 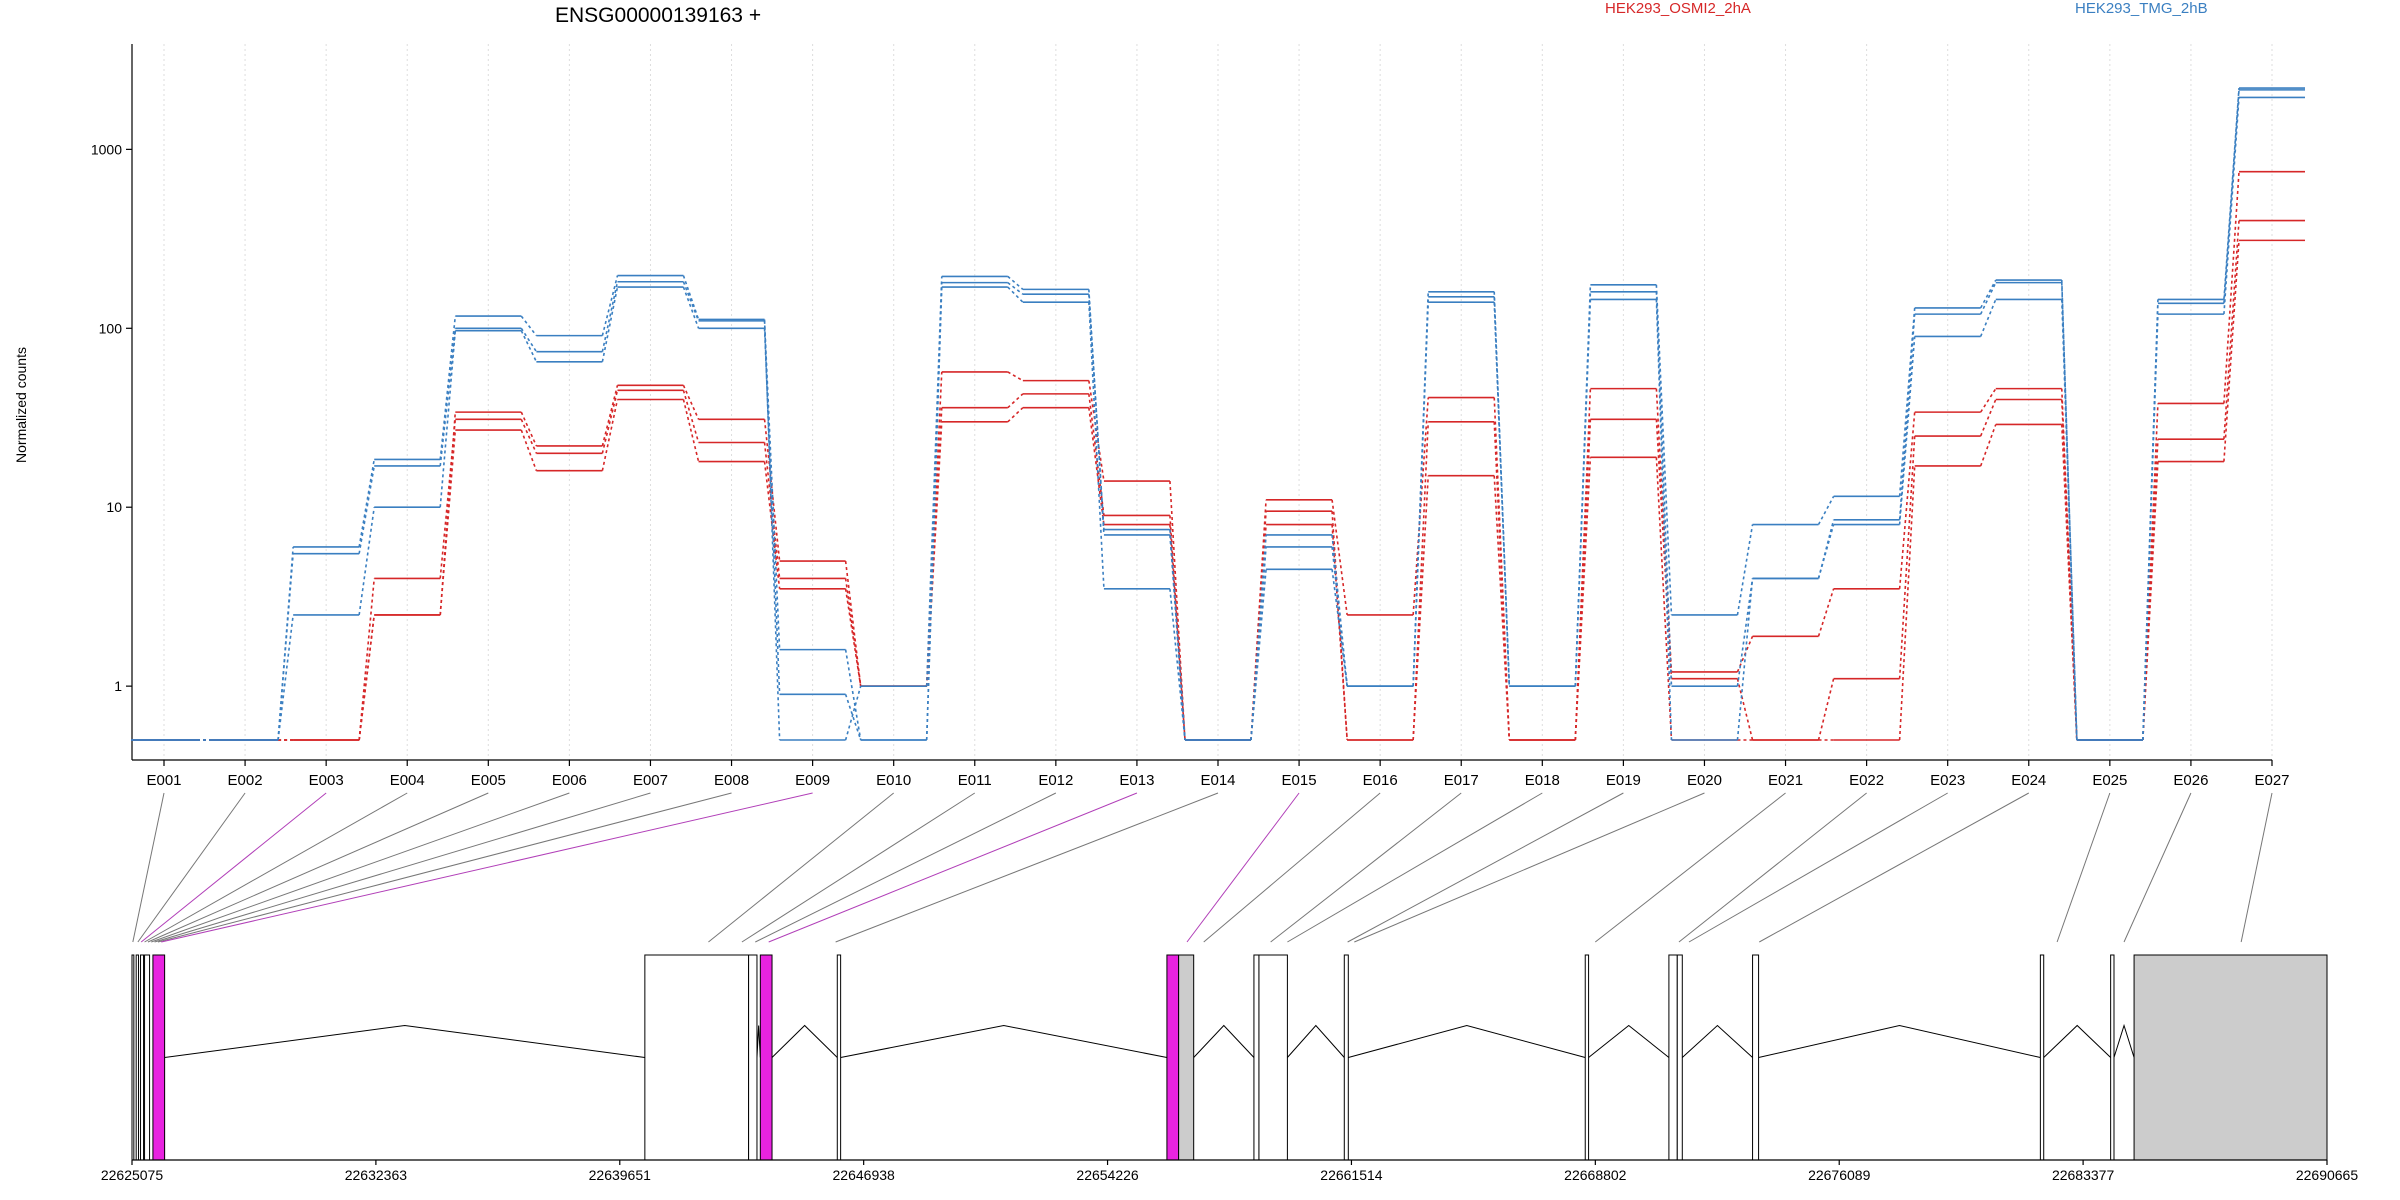 I want to click on exon-label: E006, so click(x=569, y=780).